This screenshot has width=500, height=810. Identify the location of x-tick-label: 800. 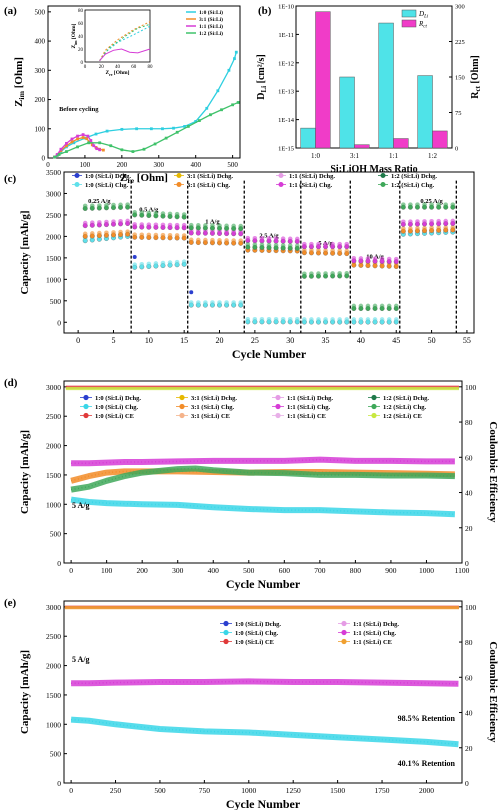
(356, 570).